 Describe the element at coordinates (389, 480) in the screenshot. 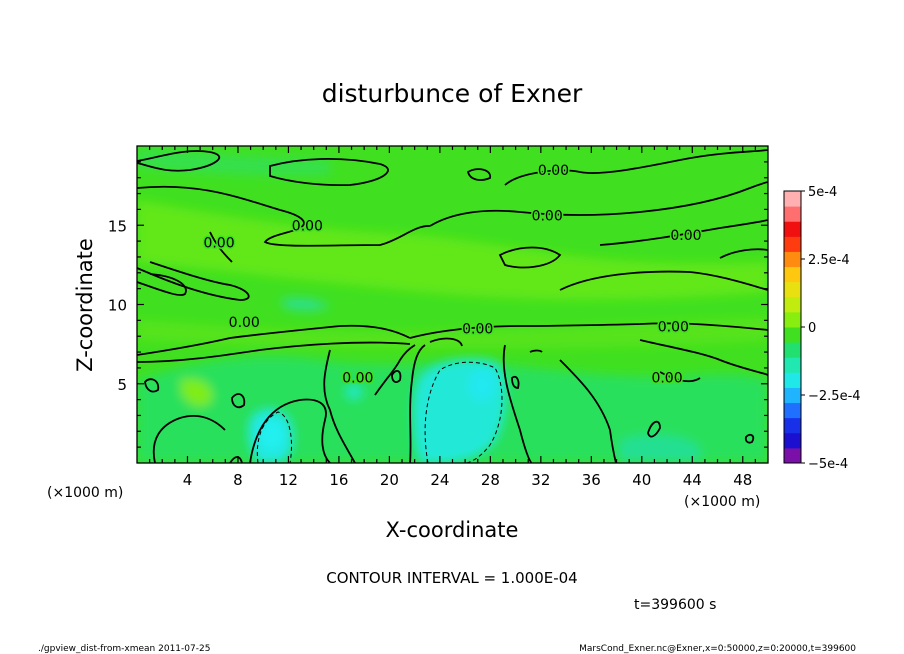

I see `x-tick-label: 20` at that location.